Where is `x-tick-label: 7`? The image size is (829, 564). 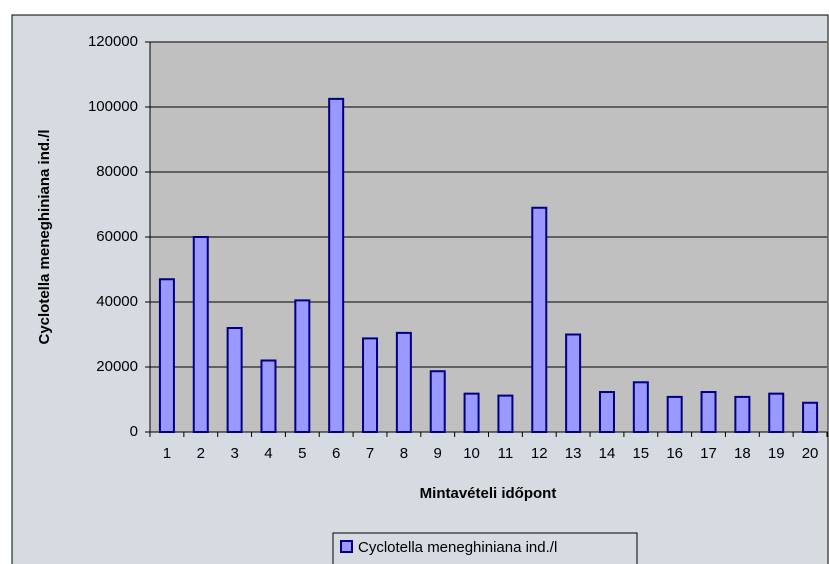
x-tick-label: 7 is located at coordinates (370, 453).